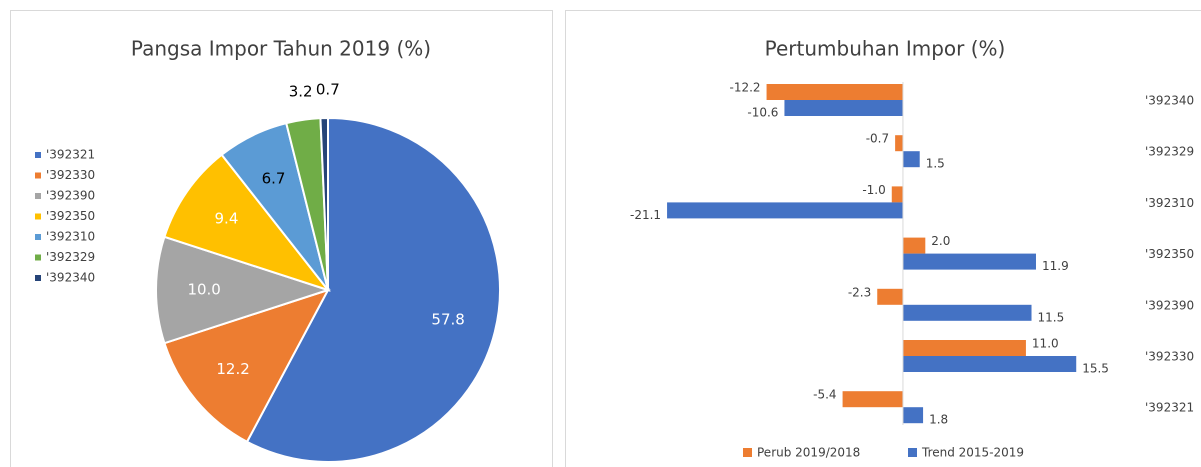  I want to click on legend-label: '392350, so click(70, 216).